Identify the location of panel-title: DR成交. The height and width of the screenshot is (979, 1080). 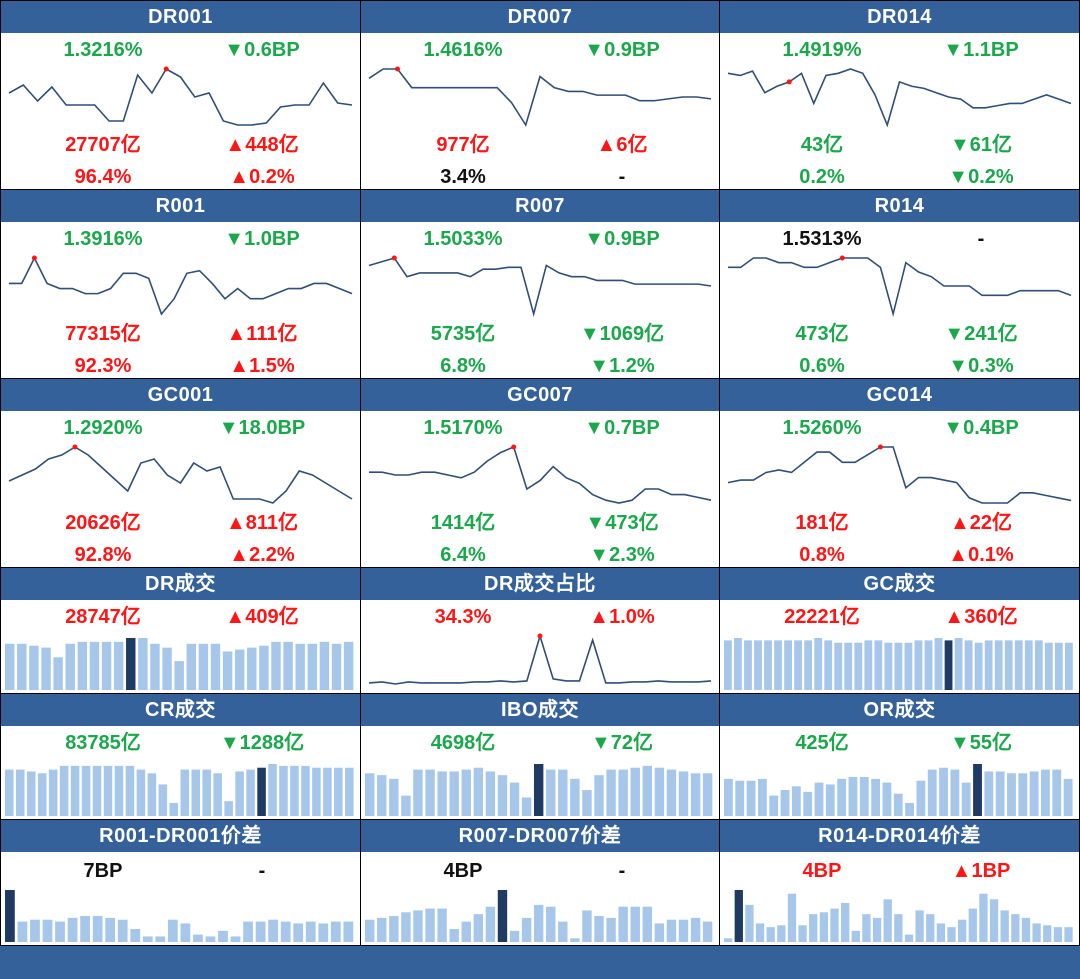
(180, 584).